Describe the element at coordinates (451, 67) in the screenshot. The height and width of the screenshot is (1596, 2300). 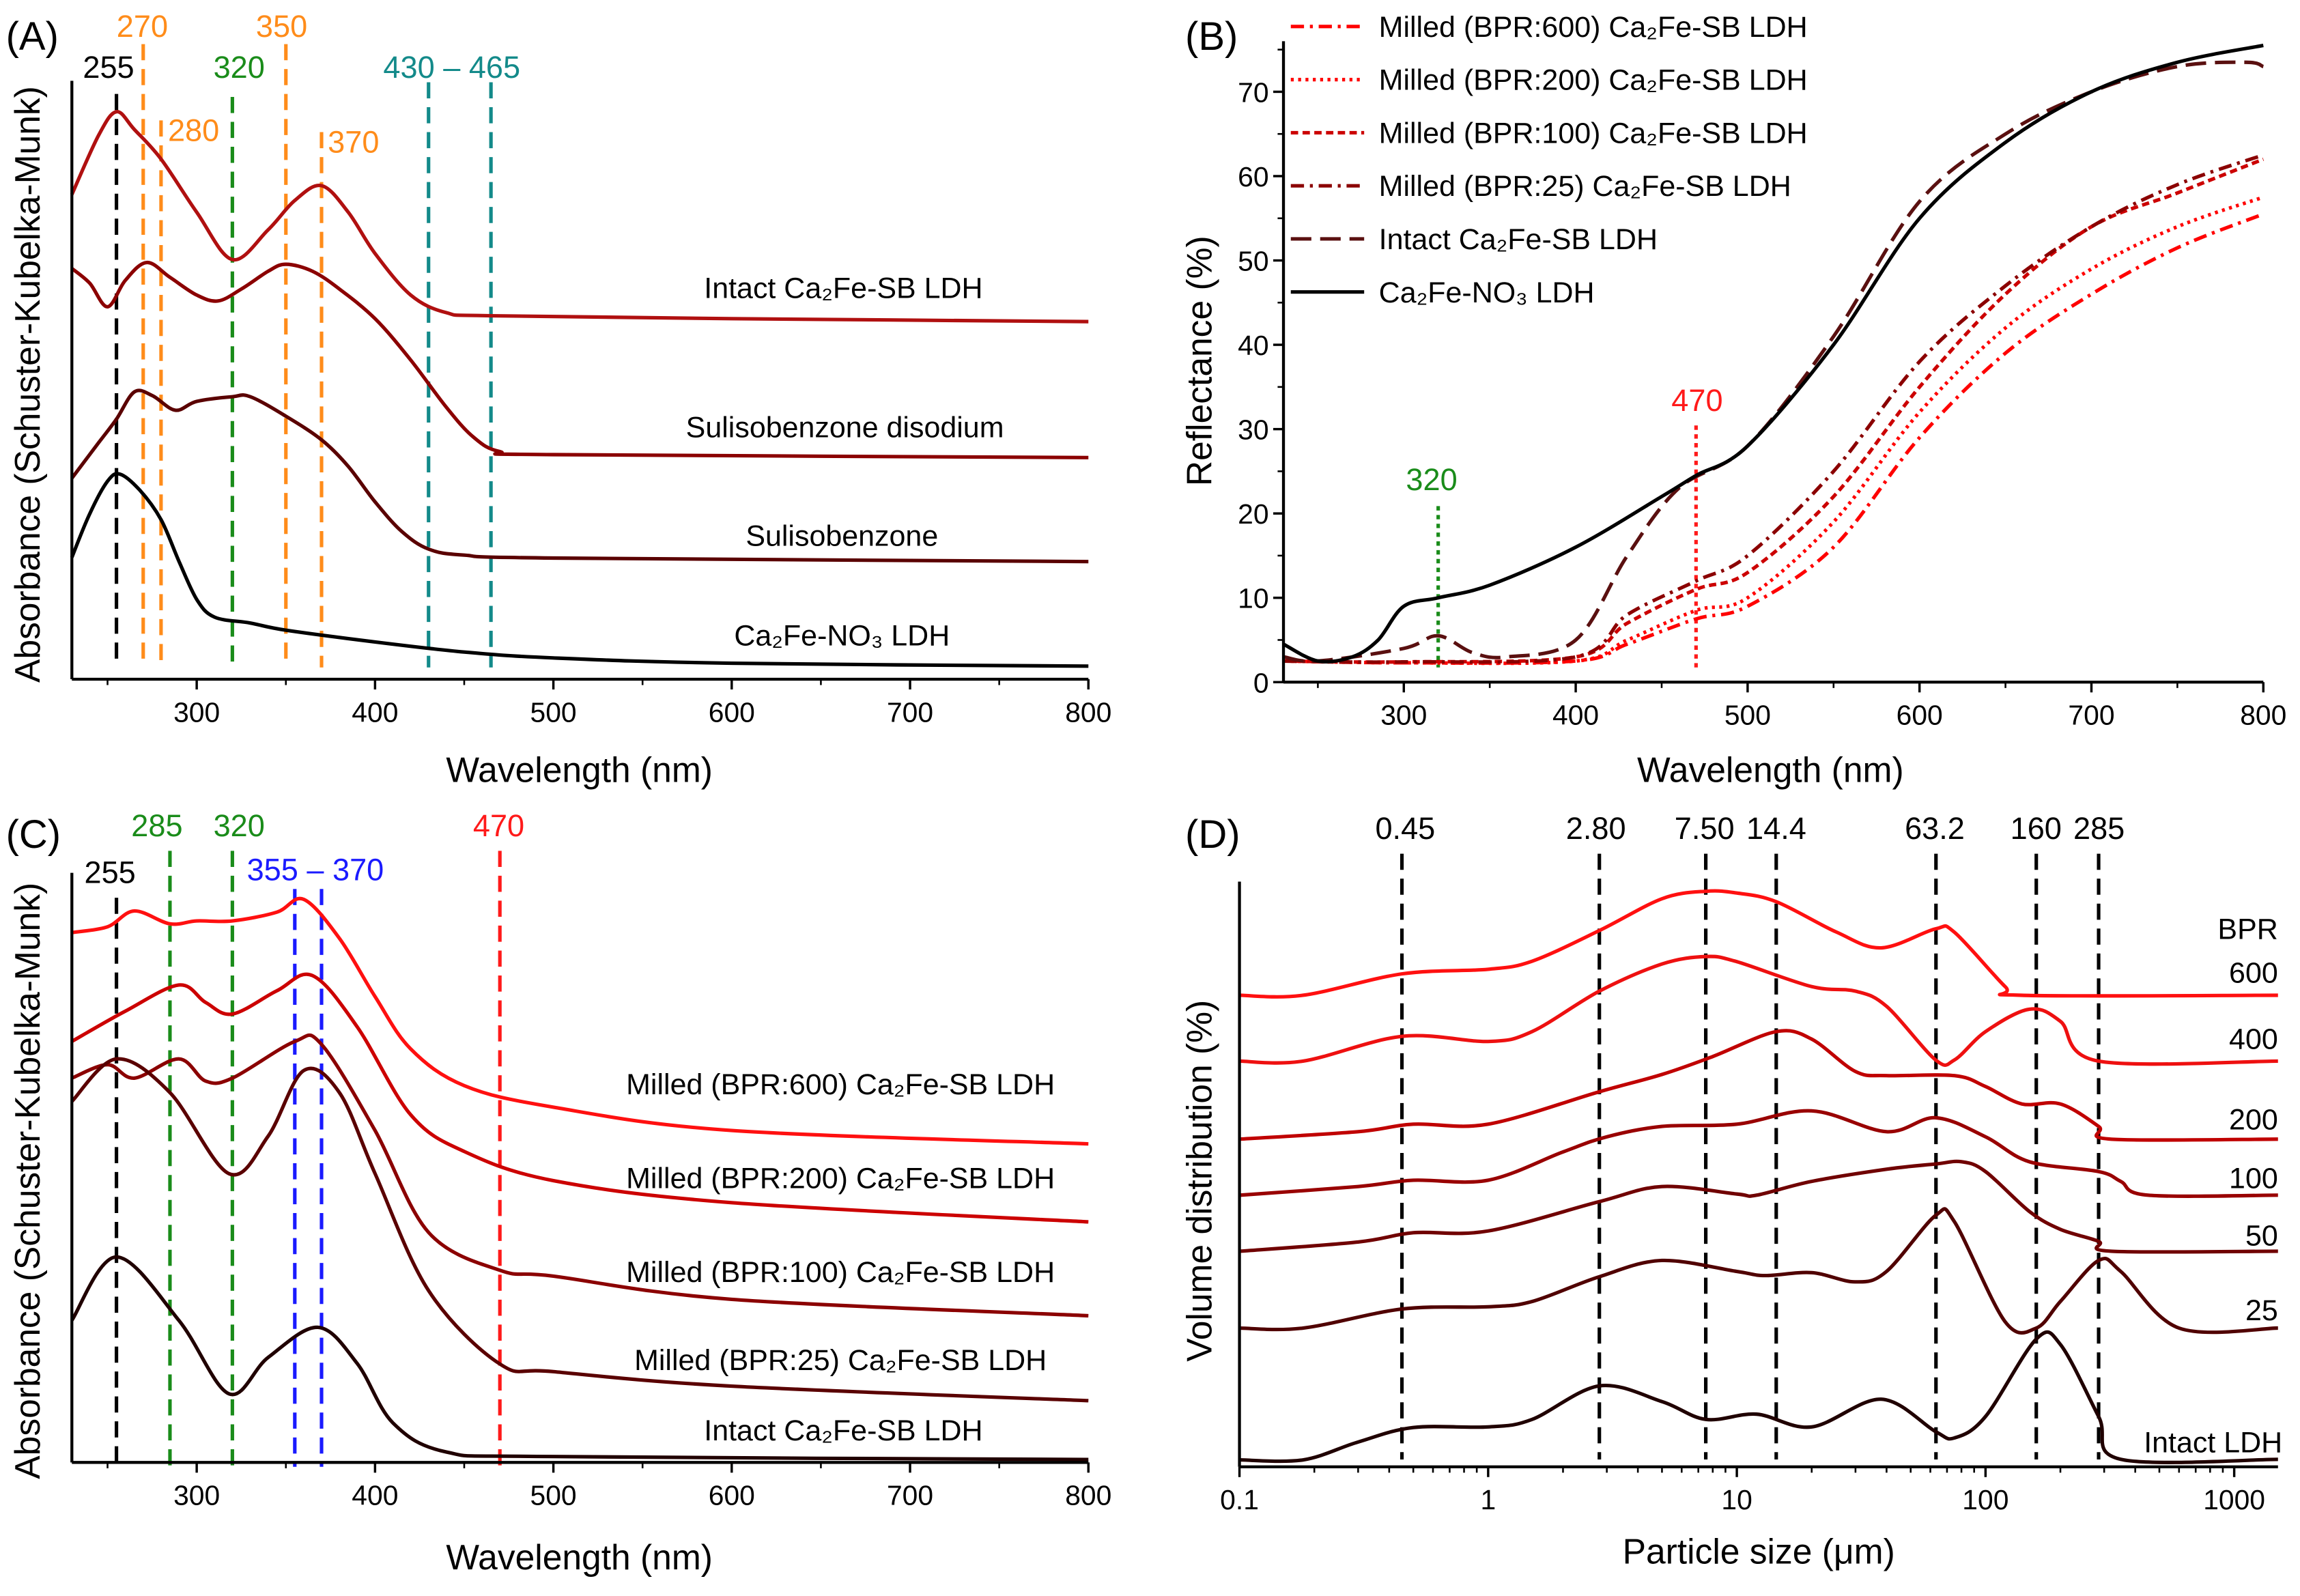
I see `marker-range-label: 430 – 465` at that location.